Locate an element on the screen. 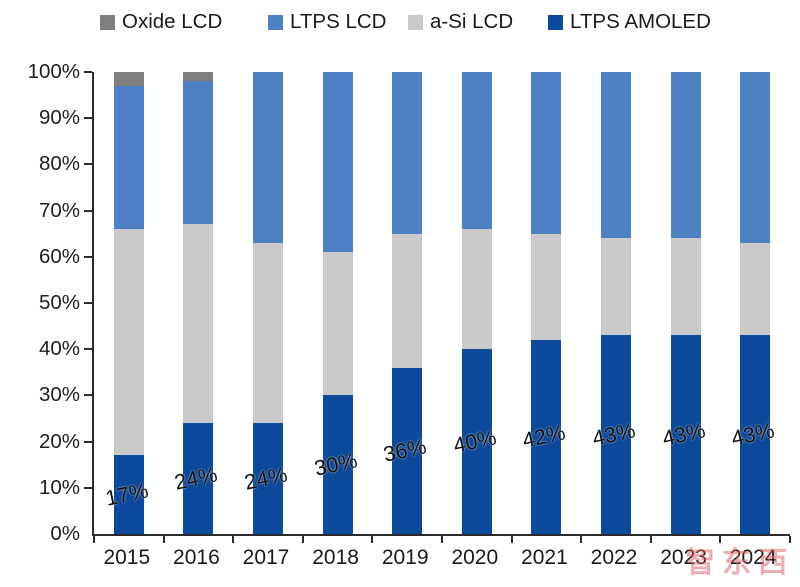 This screenshot has width=800, height=587. legend-item-ltps-lcd: LTPS LCD is located at coordinates (327, 22).